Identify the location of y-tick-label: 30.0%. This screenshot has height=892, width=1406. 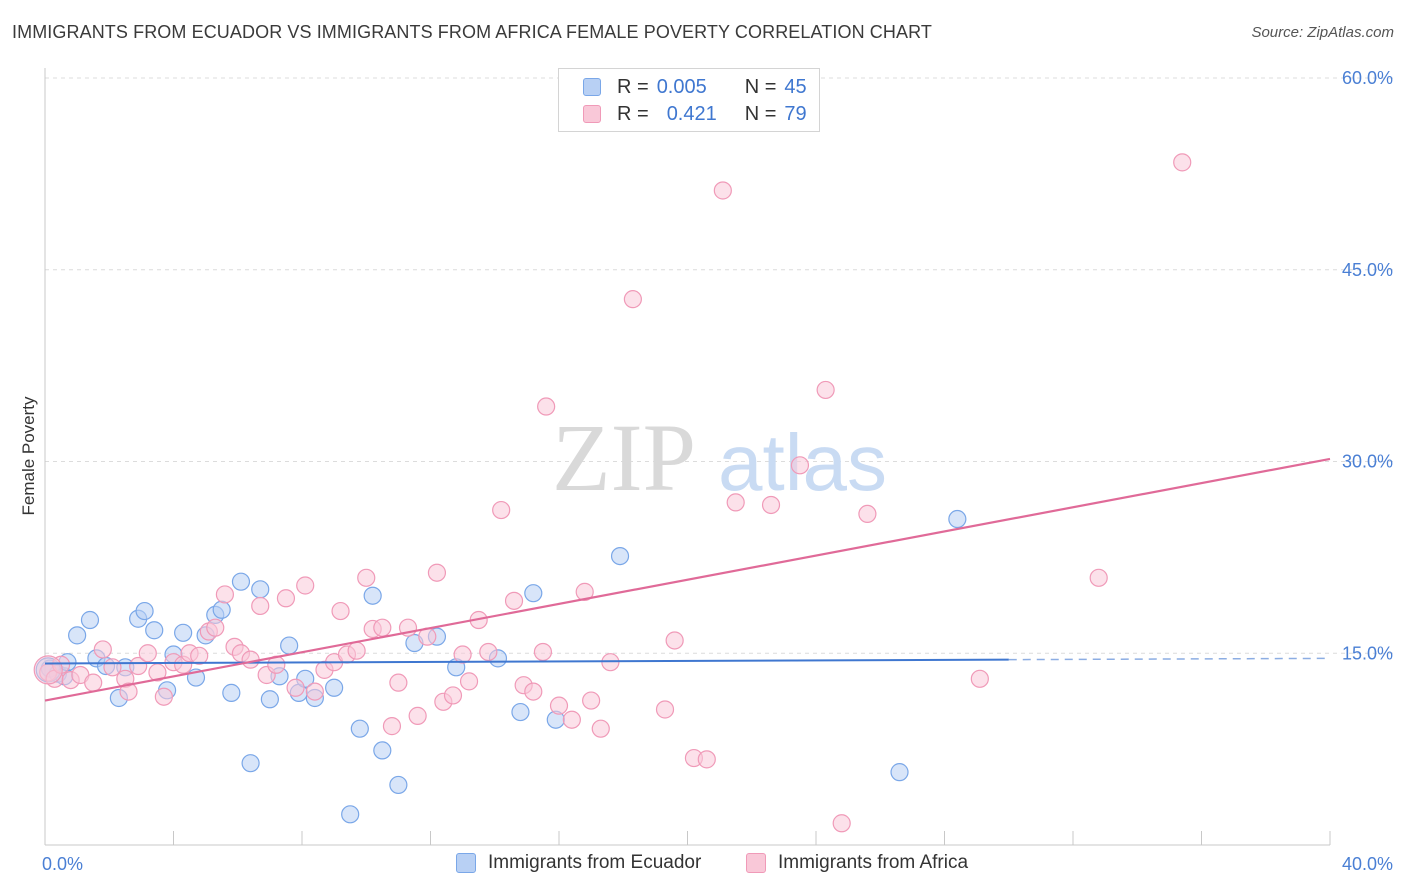
(1367, 462).